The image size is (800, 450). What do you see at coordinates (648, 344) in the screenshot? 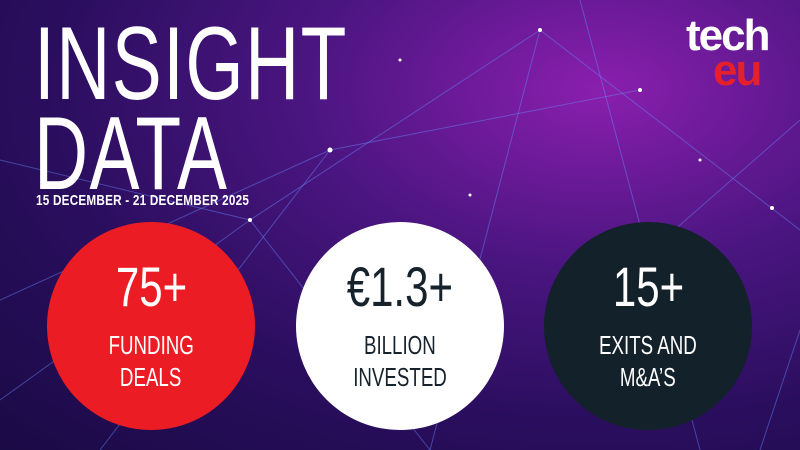
I see `stat-label-1: EXITS AND` at bounding box center [648, 344].